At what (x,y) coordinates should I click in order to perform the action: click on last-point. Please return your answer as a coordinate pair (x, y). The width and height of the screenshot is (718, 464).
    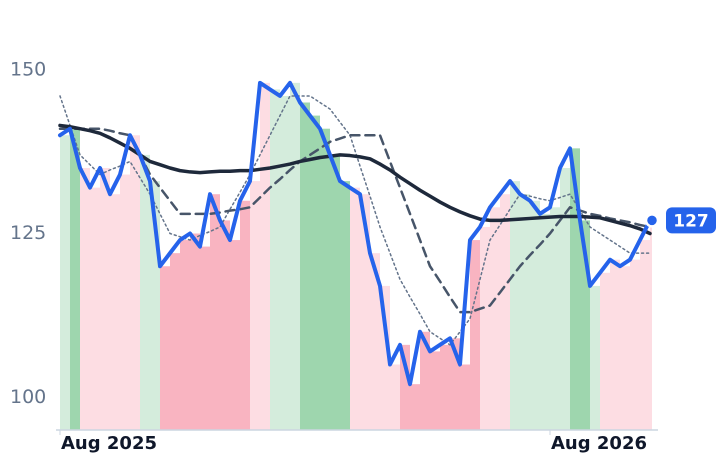
    Looking at the image, I should click on (652, 220).